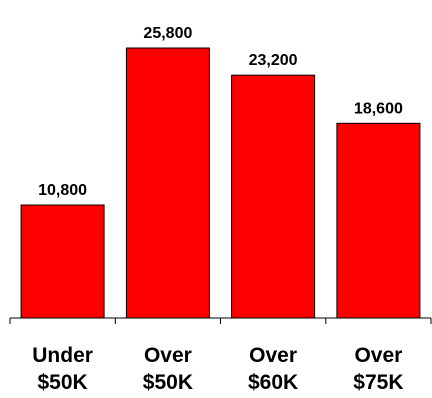 This screenshot has width=432, height=398. Describe the element at coordinates (62, 190) in the screenshot. I see `data-label-1: 10,800` at that location.